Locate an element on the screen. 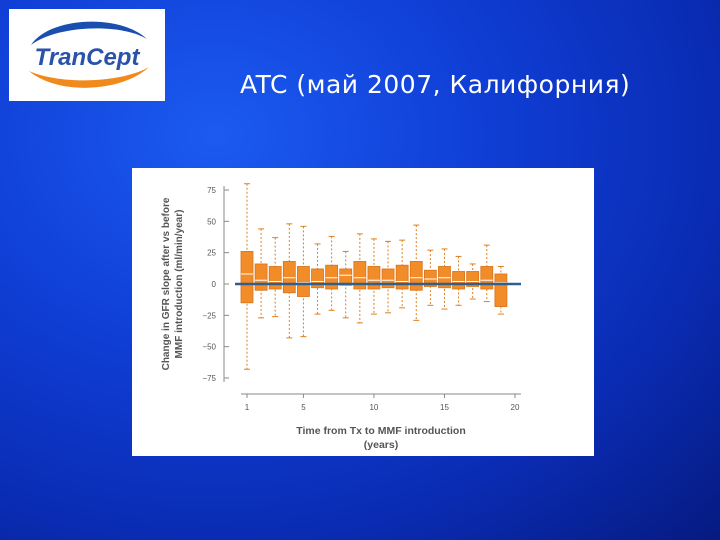 The width and height of the screenshot is (720, 540). logo-text-part1: Tran is located at coordinates (61, 57).